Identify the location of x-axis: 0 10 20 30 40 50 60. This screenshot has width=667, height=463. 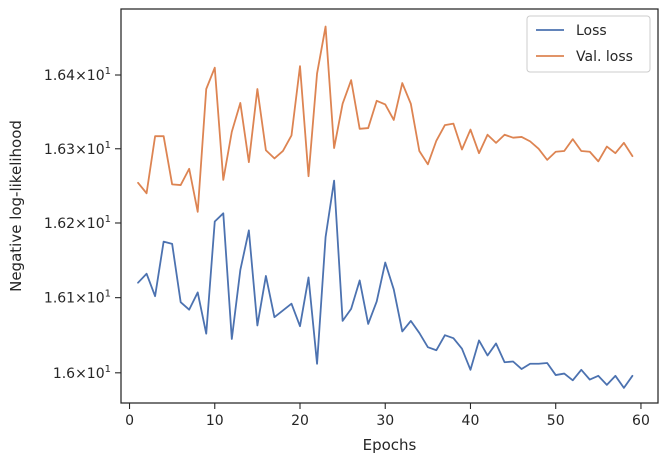
(387, 416).